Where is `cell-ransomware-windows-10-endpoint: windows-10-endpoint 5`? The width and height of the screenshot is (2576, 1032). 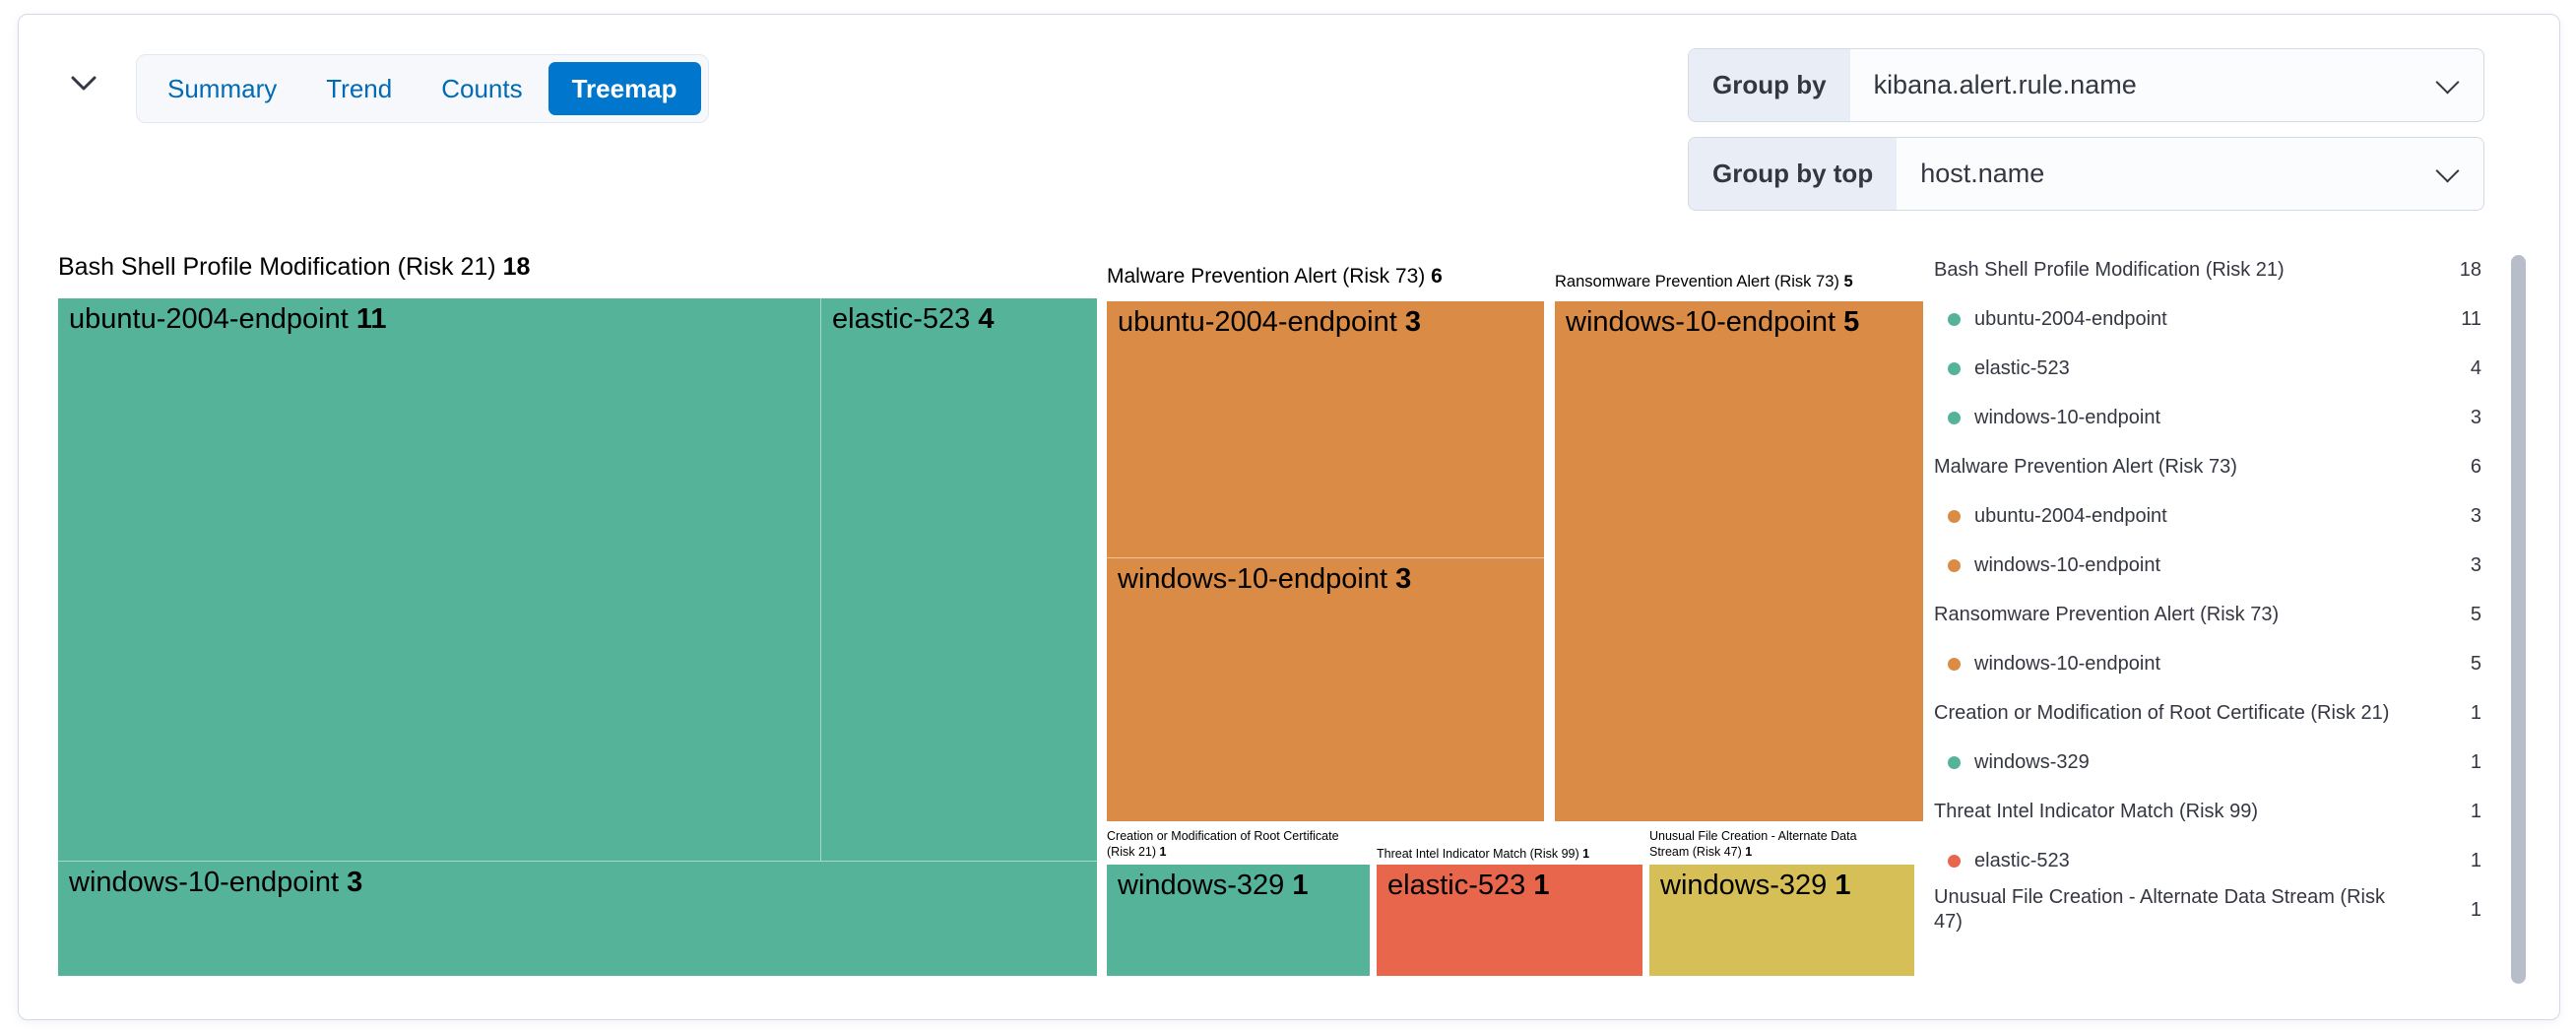
cell-ransomware-windows-10-endpoint: windows-10-endpoint 5 is located at coordinates (1739, 561).